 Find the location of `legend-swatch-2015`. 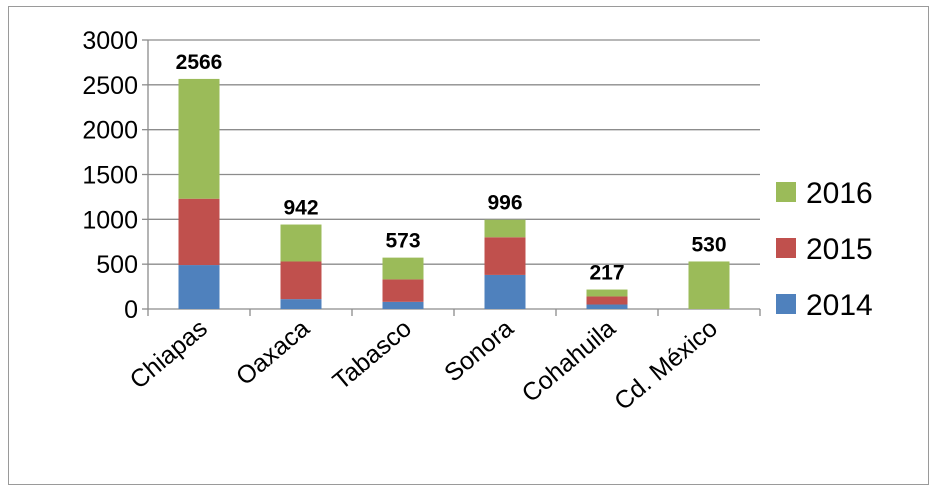

legend-swatch-2015 is located at coordinates (786, 248).